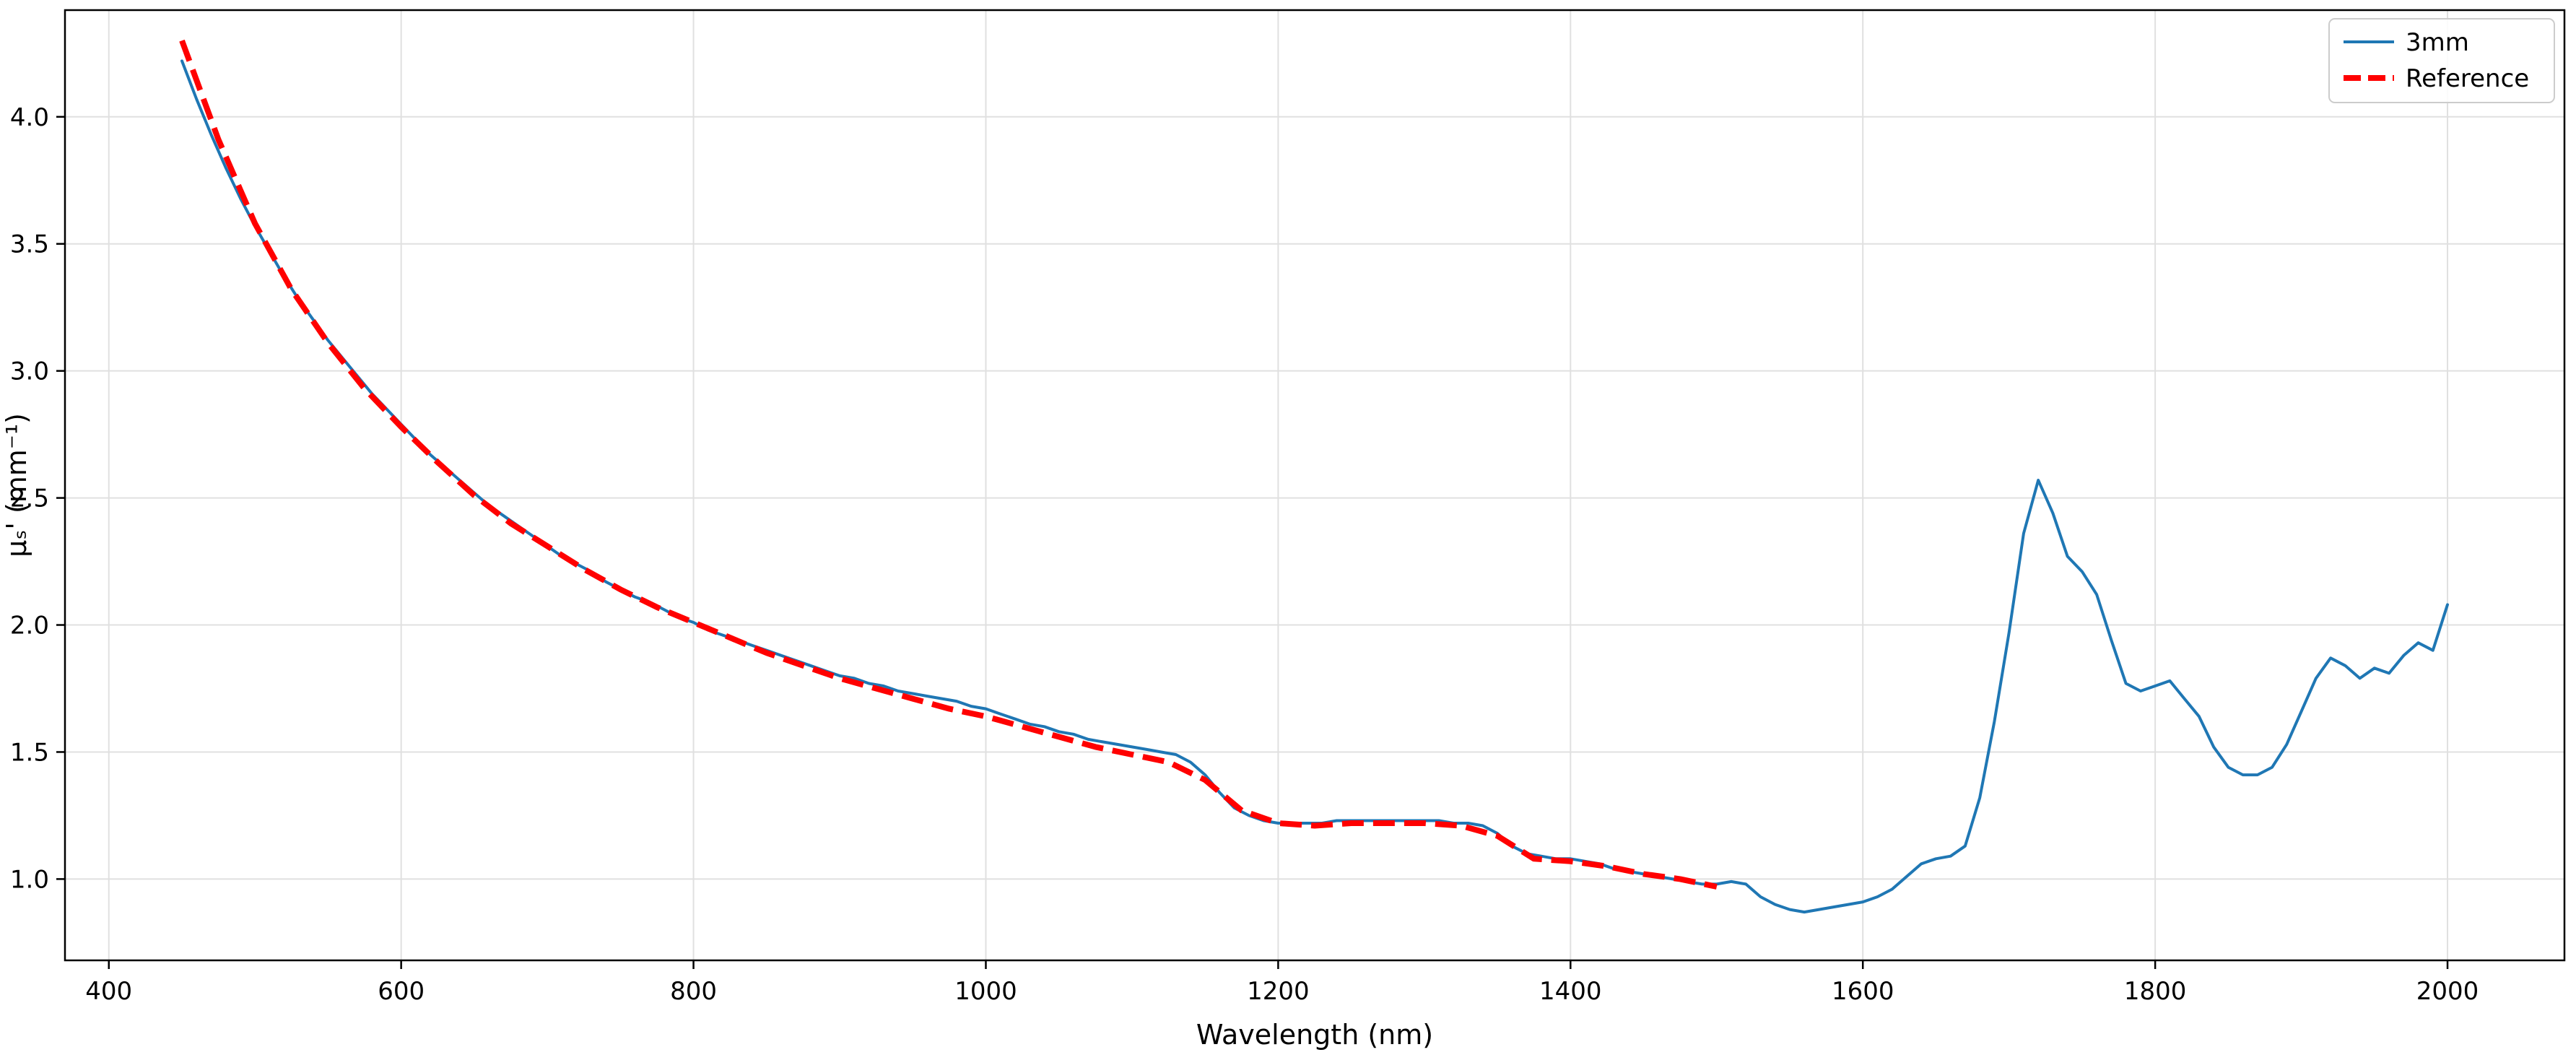 The image size is (2576, 1060). Describe the element at coordinates (1570, 991) in the screenshot. I see `x-tick-label: 1400` at that location.